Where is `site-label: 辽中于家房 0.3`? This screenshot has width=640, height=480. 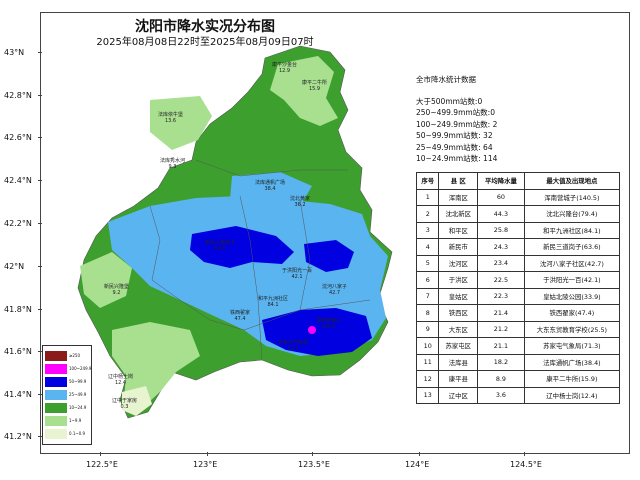 site-label: 辽中于家房 0.3 is located at coordinates (125, 404).